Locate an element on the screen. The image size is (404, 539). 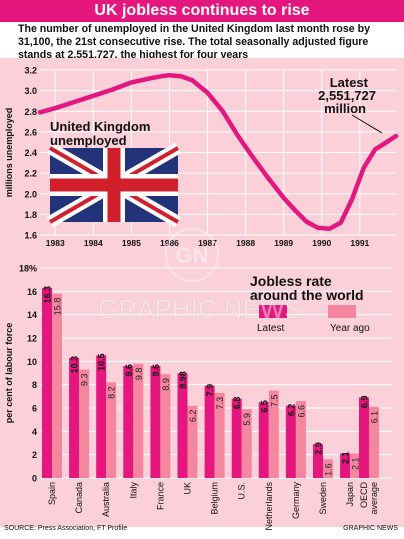
bar-y-axis-label: per cent of labour force is located at coordinates (9, 373).